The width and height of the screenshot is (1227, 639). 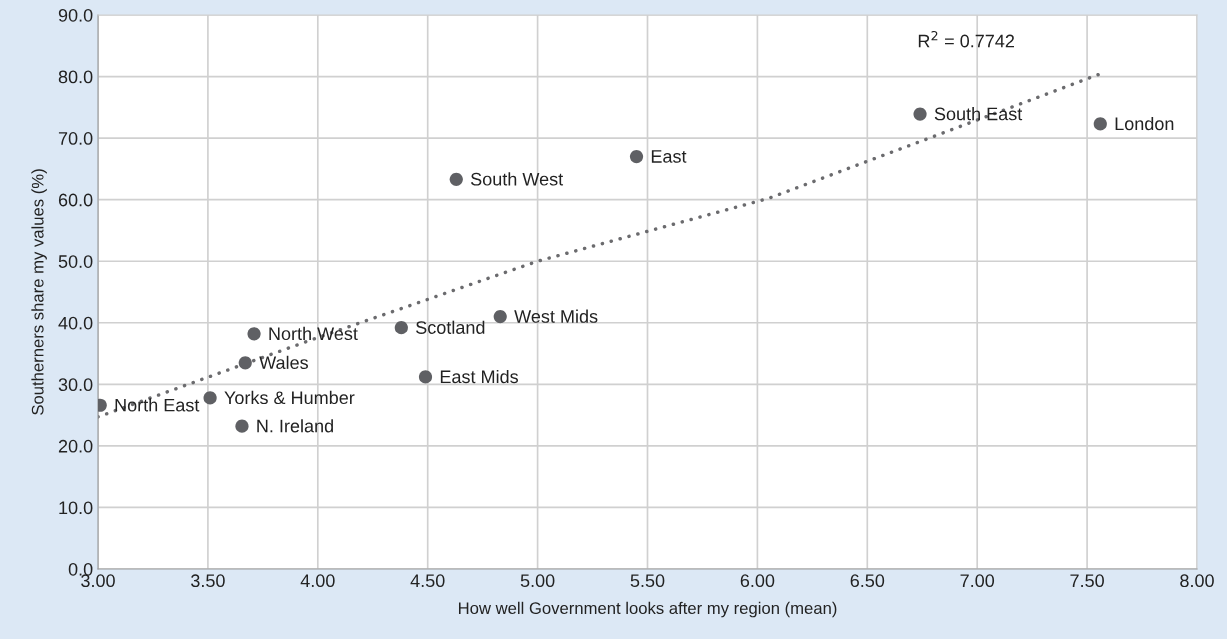 What do you see at coordinates (669, 156) in the screenshot?
I see `annotation: East` at bounding box center [669, 156].